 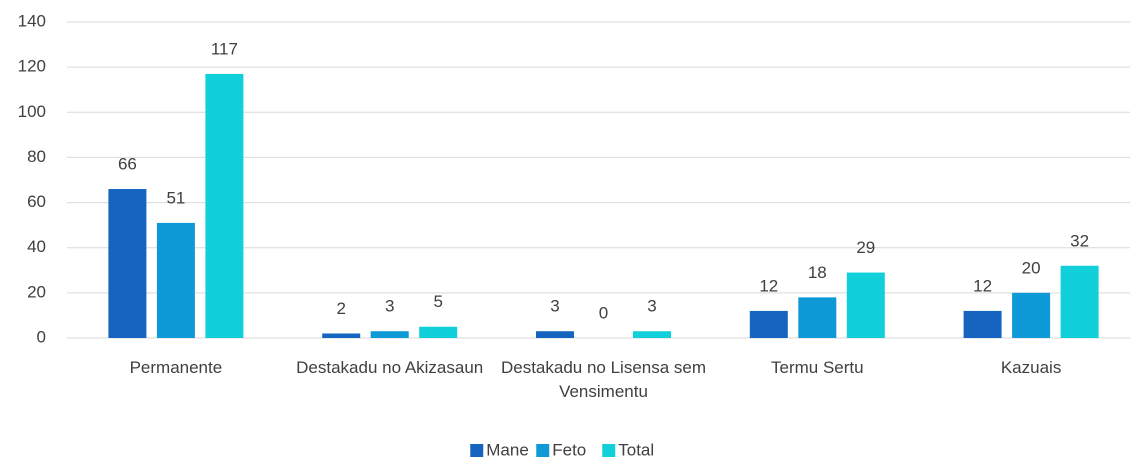 What do you see at coordinates (36, 201) in the screenshot?
I see `y-tick-label: 60` at bounding box center [36, 201].